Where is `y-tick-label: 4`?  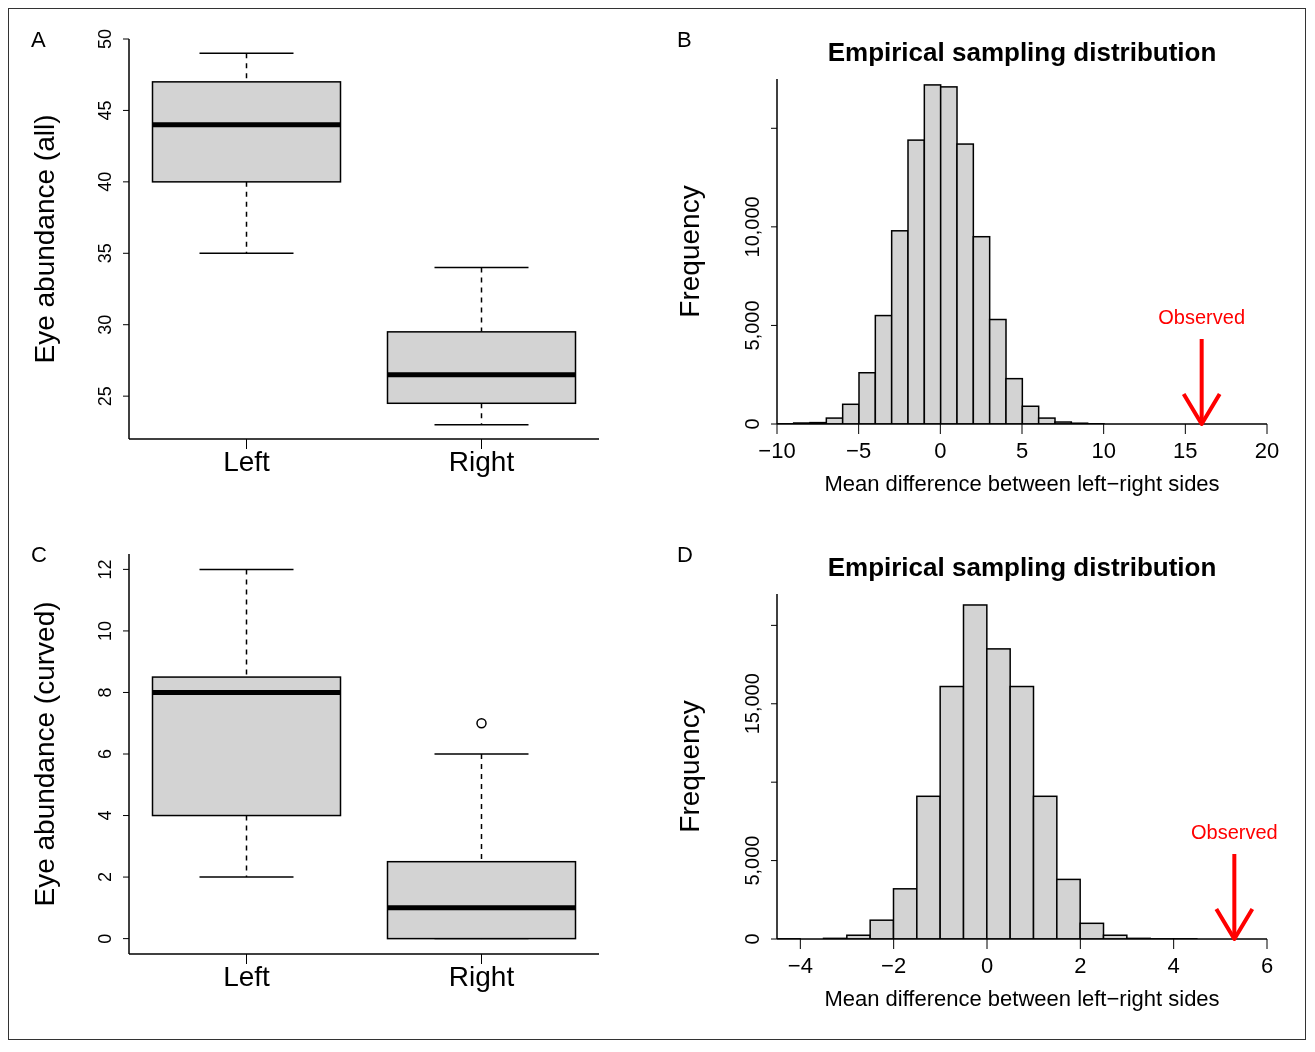
y-tick-label: 4 is located at coordinates (105, 815).